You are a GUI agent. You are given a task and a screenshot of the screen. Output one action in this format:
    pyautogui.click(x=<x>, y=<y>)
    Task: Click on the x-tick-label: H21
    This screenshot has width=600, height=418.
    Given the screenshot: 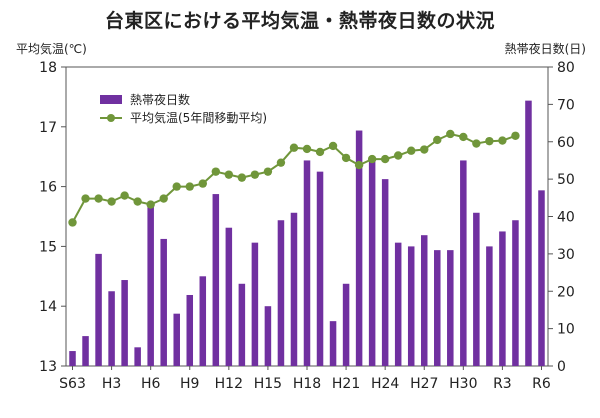 What is the action you would take?
    pyautogui.click(x=346, y=384)
    